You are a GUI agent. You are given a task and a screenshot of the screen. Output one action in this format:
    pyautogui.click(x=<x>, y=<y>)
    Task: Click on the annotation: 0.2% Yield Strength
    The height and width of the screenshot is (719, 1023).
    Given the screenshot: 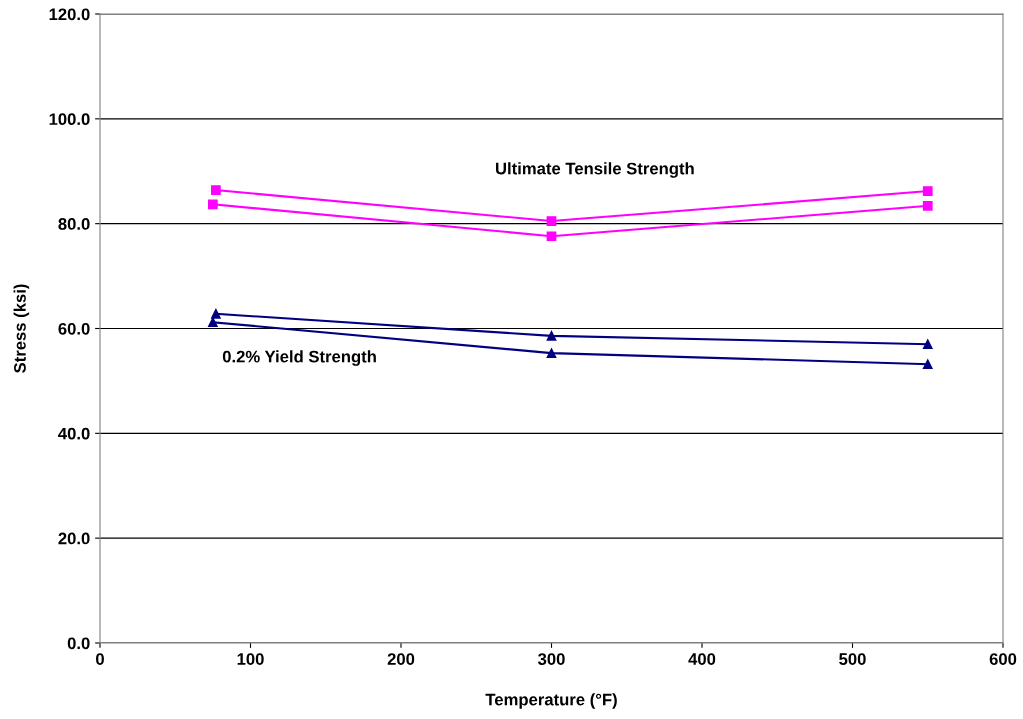 What is the action you would take?
    pyautogui.click(x=299, y=358)
    